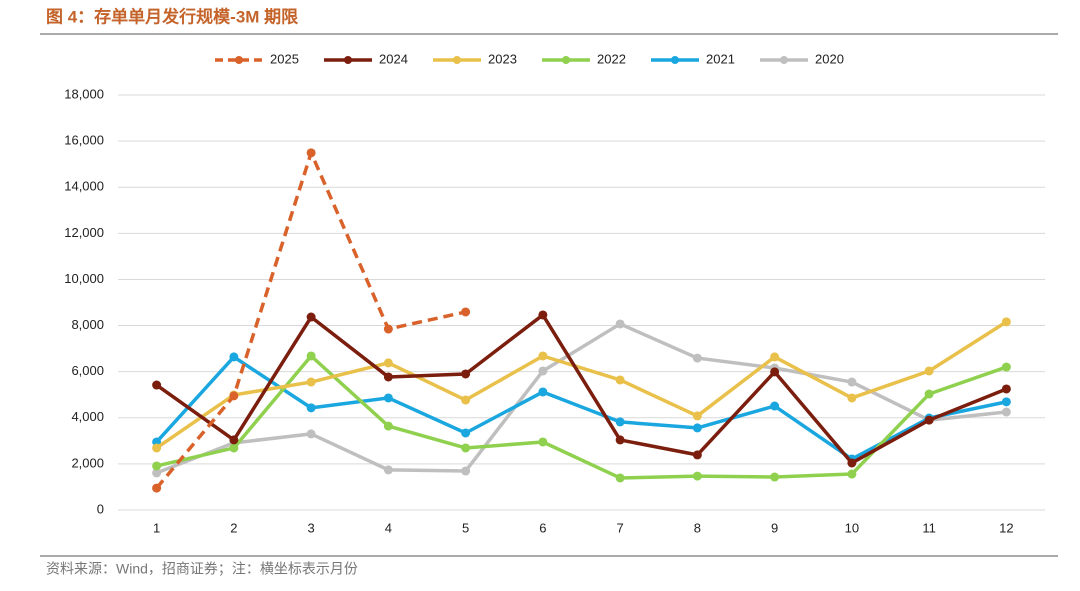 The height and width of the screenshot is (591, 1080). What do you see at coordinates (388, 527) in the screenshot?
I see `x-tick-label: 4` at bounding box center [388, 527].